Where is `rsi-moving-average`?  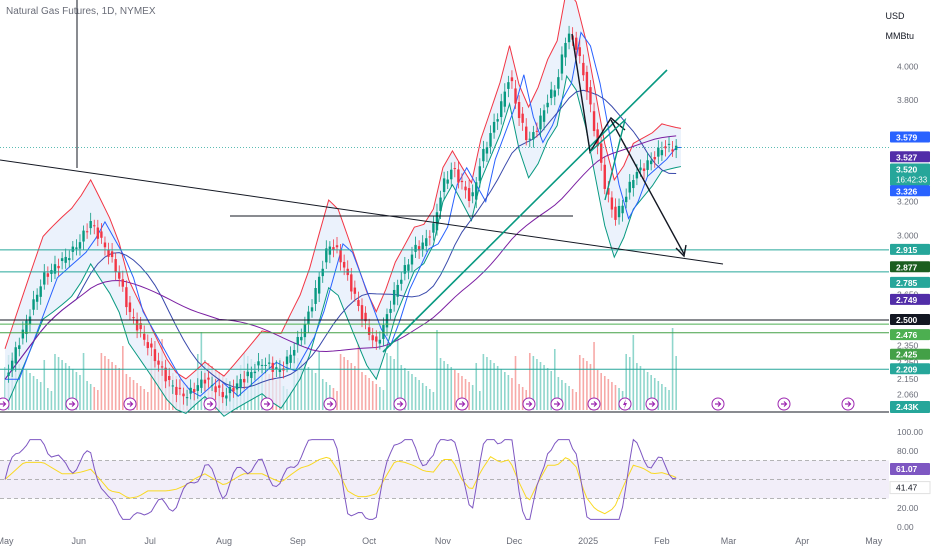
rsi-moving-average is located at coordinates (340, 485).